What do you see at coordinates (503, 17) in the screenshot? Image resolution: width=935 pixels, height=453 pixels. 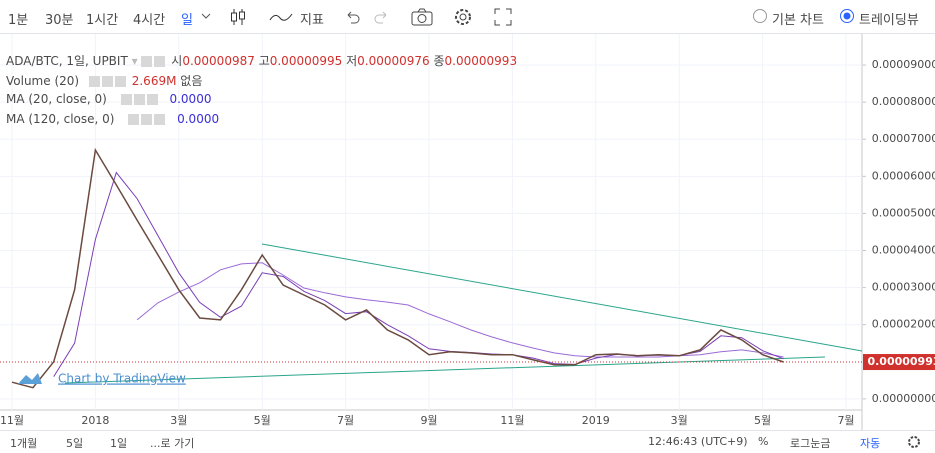 I see `fullscreen` at bounding box center [503, 17].